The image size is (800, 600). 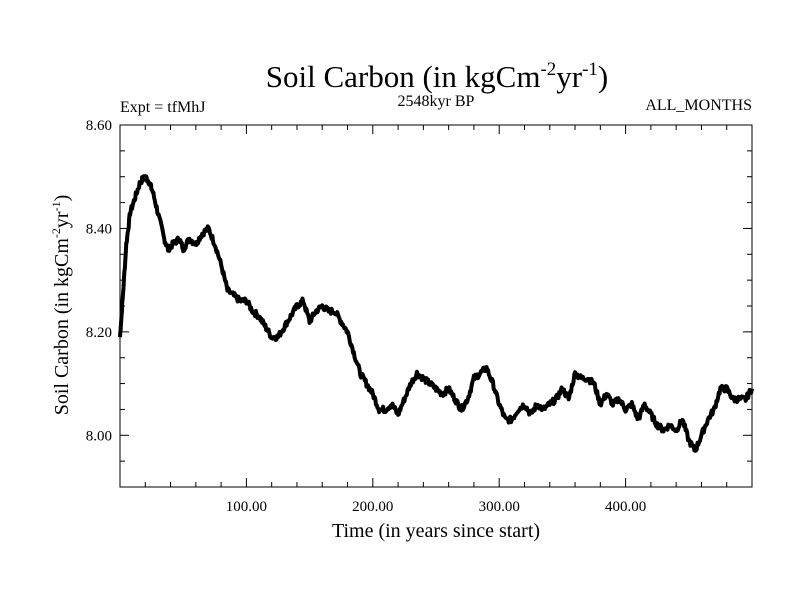 I want to click on chart-title: Soil Carbon (in kgCm-2yr-1), so click(x=437, y=76).